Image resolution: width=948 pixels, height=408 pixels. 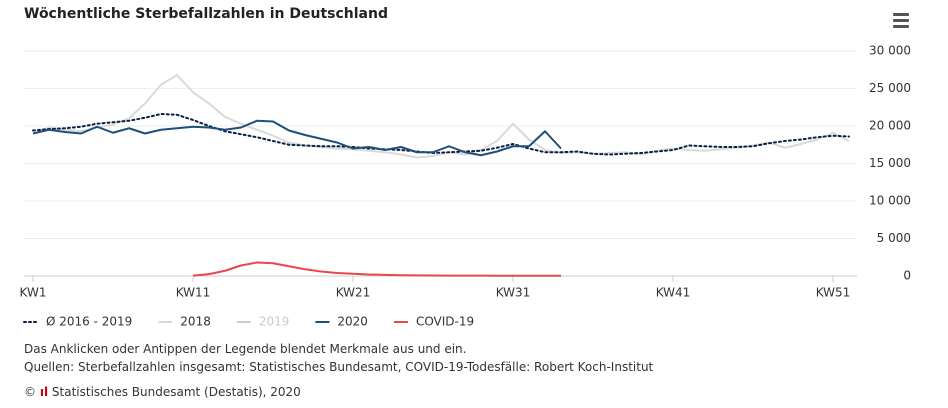 I want to click on legend-label: COVID-19, so click(x=445, y=322).